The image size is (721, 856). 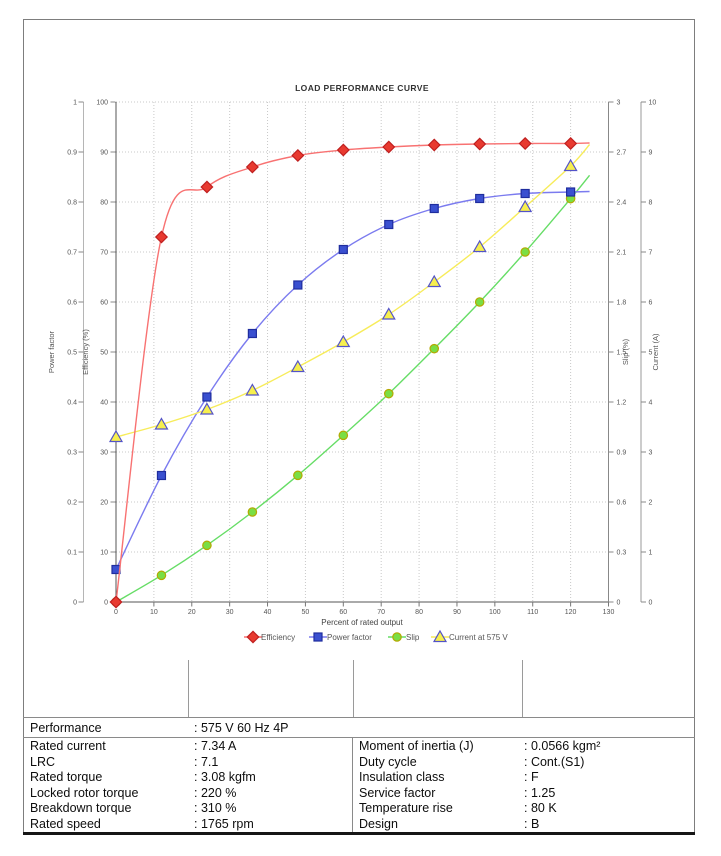 I want to click on svg-text: 4, so click(x=651, y=403).